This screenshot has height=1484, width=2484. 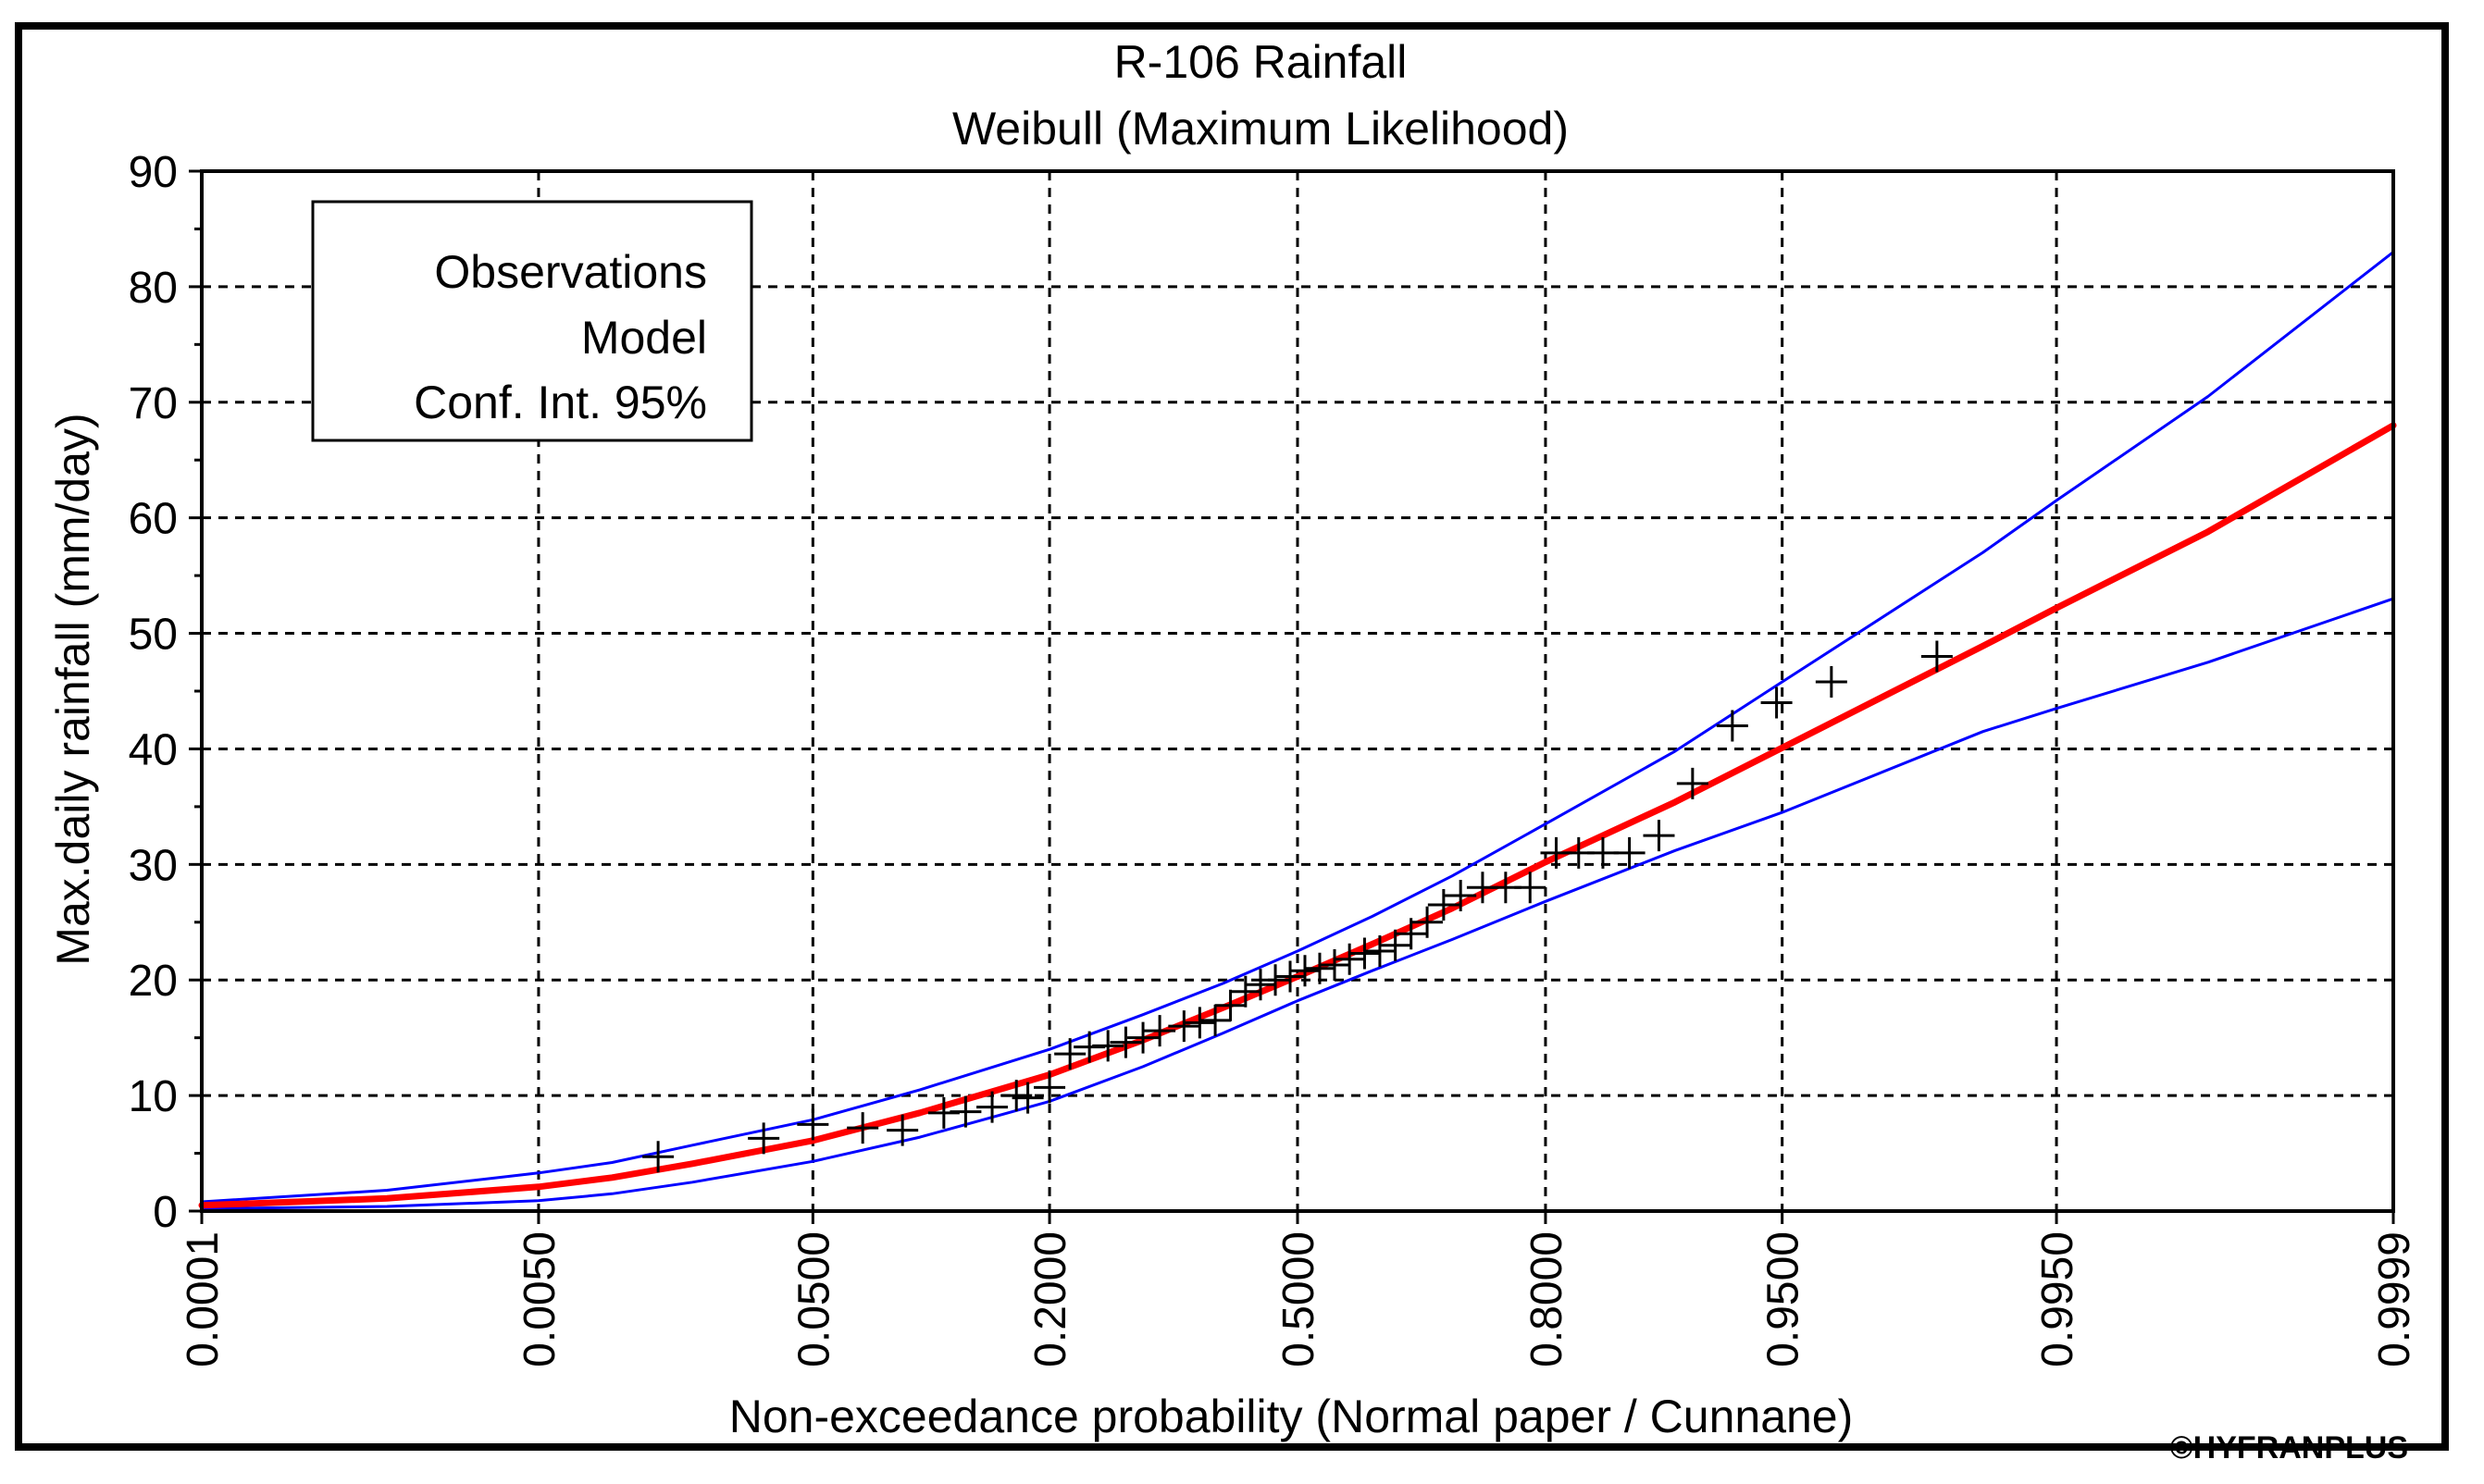 What do you see at coordinates (1546, 1299) in the screenshot?
I see `x-tick-label: 0.8000` at bounding box center [1546, 1299].